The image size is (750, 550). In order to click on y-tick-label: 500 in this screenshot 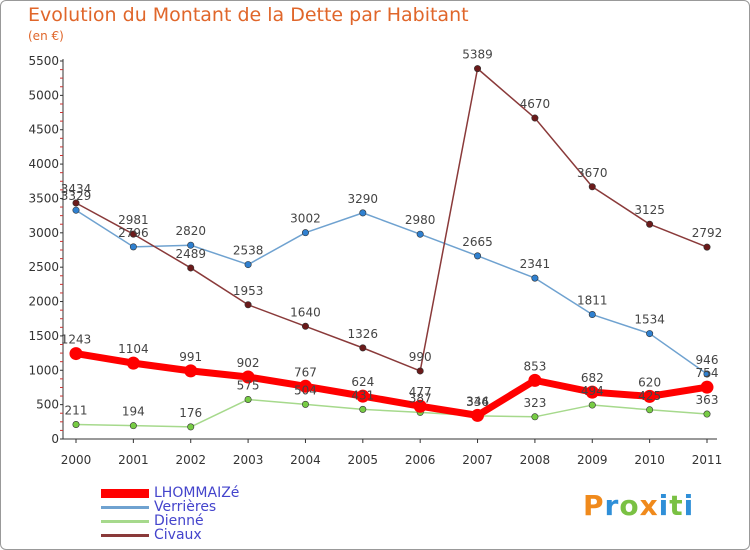, I will do `click(47, 405)`.